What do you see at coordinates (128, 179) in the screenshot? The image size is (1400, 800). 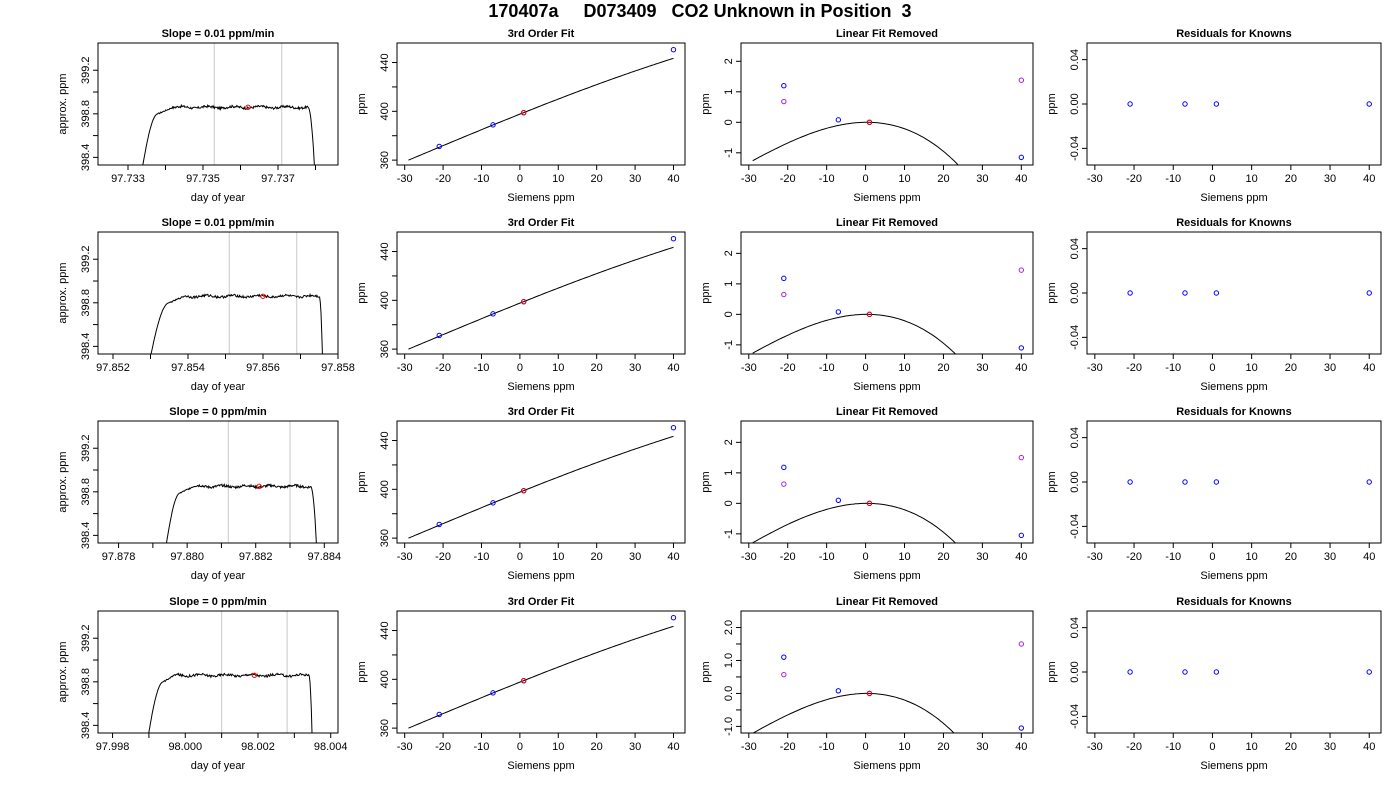 I see `x-tick-label: 97.733` at bounding box center [128, 179].